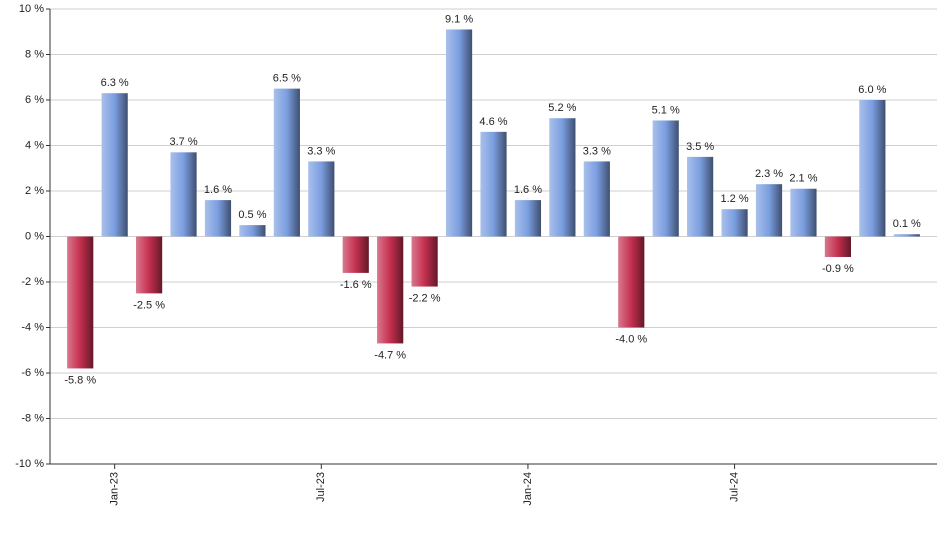 The height and width of the screenshot is (550, 940). Describe the element at coordinates (666, 110) in the screenshot. I see `value-label: 5.1 %` at that location.